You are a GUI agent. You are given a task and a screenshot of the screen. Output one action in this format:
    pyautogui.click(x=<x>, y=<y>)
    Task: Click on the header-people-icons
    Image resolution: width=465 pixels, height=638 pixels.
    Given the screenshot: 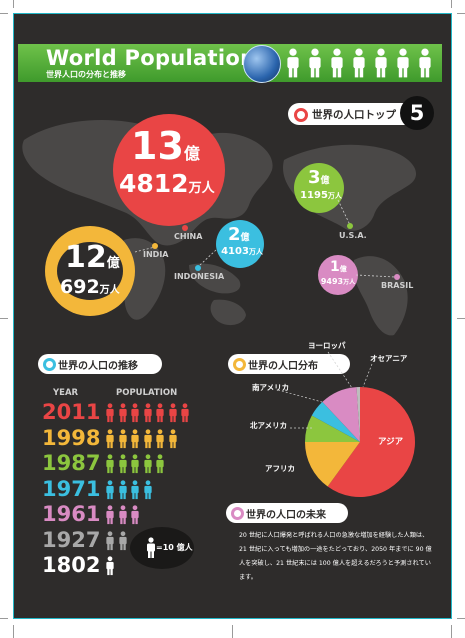 What is the action you would take?
    pyautogui.click(x=359, y=63)
    